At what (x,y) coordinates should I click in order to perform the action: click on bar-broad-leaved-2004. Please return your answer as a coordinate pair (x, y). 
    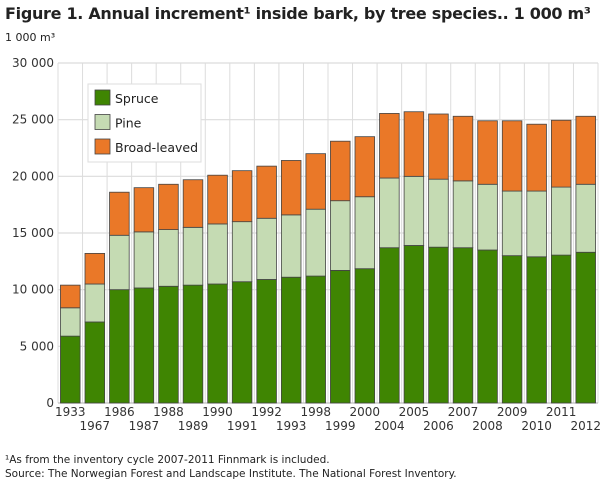
    Looking at the image, I should click on (389, 146).